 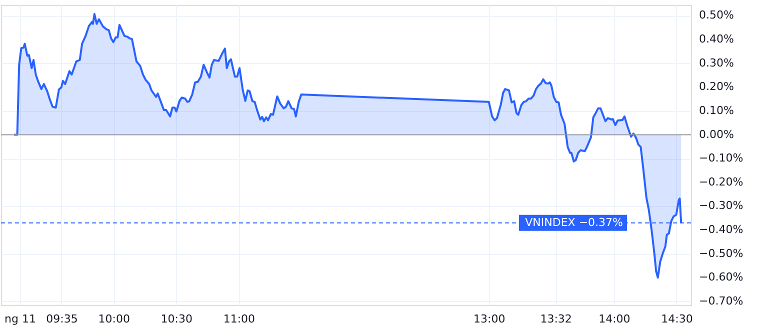 What do you see at coordinates (239, 319) in the screenshot?
I see `x-tick-label: 11:00` at bounding box center [239, 319].